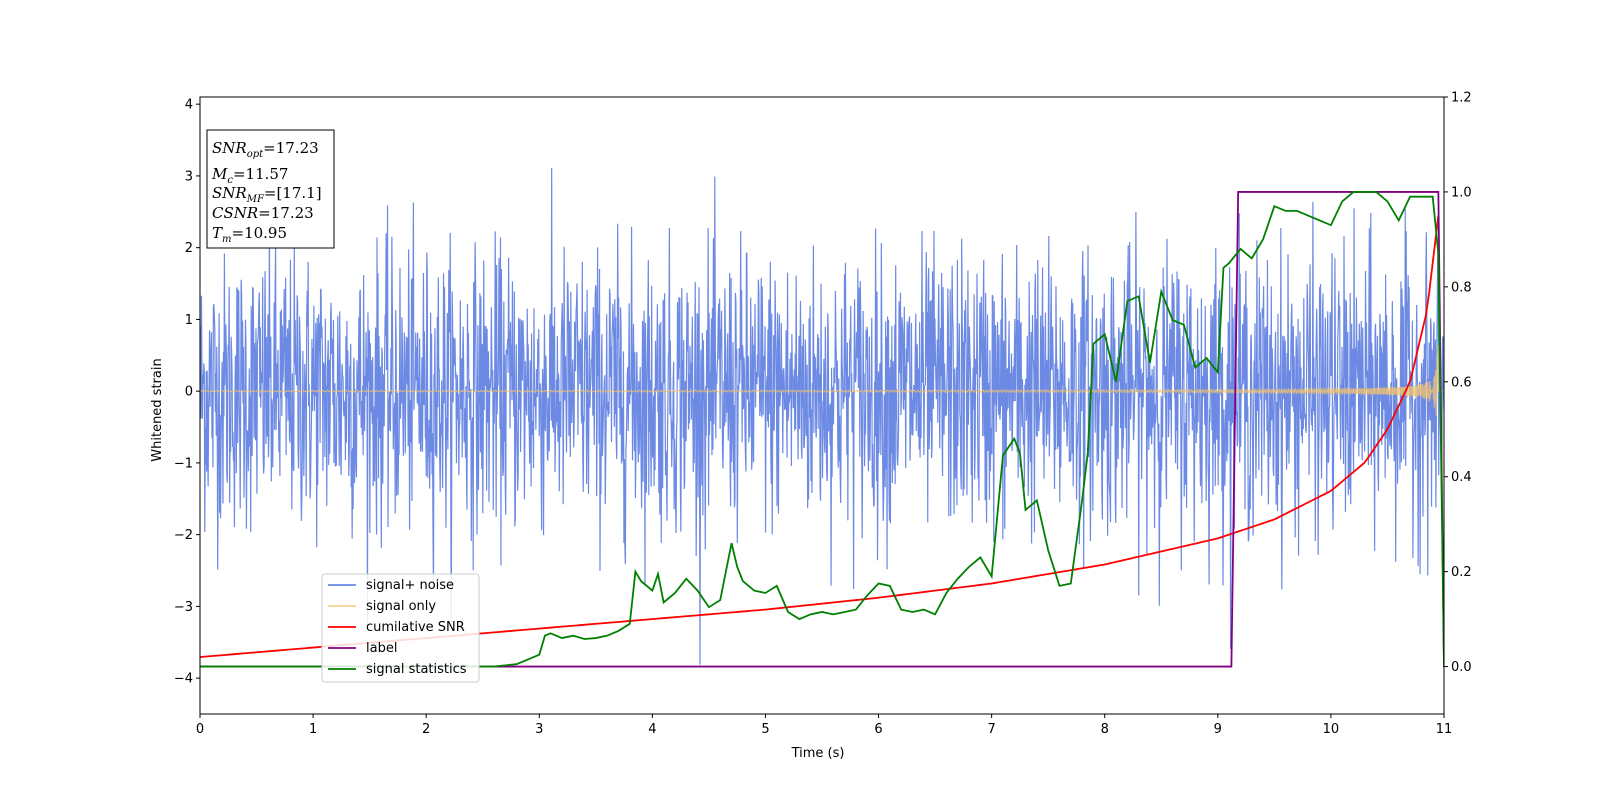 Image resolution: width=1600 pixels, height=800 pixels. Describe the element at coordinates (157, 409) in the screenshot. I see `y-axis-label: Whitened strain` at that location.